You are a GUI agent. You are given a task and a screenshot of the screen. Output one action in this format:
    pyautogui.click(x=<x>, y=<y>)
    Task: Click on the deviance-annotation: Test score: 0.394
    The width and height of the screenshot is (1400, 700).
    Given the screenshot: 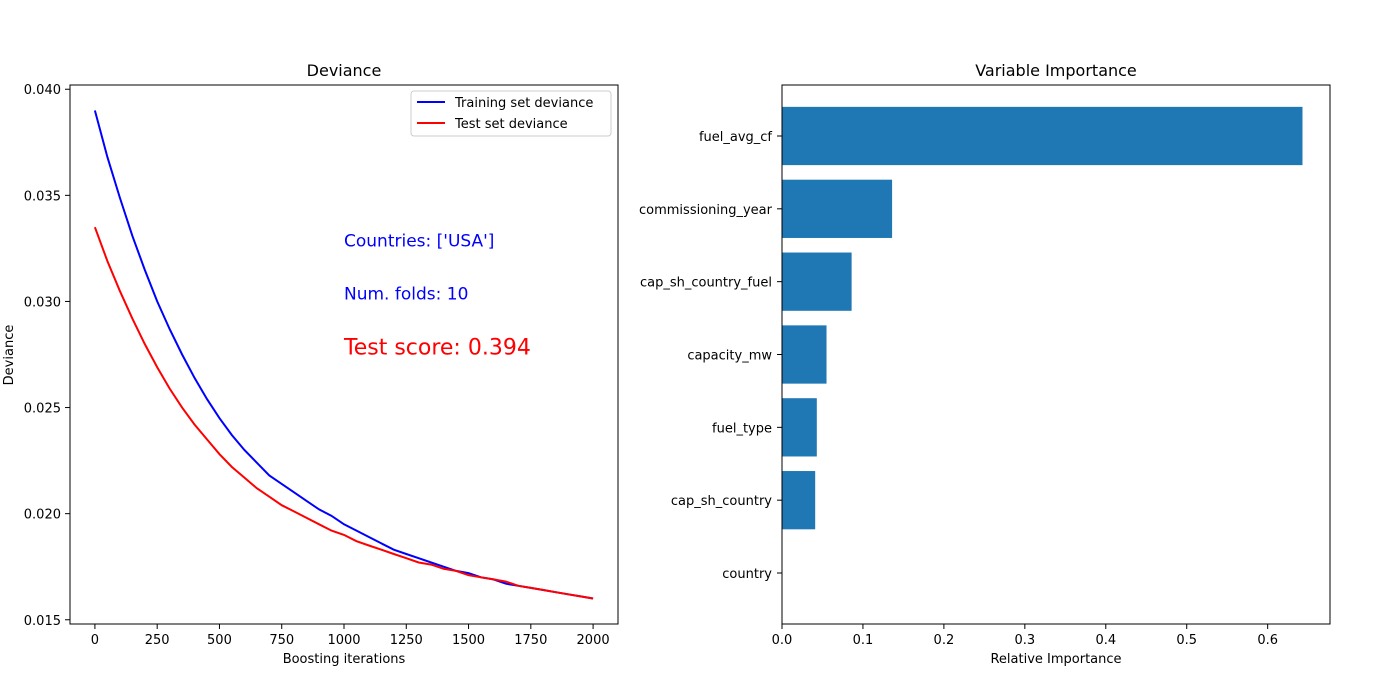 What is the action you would take?
    pyautogui.click(x=437, y=348)
    